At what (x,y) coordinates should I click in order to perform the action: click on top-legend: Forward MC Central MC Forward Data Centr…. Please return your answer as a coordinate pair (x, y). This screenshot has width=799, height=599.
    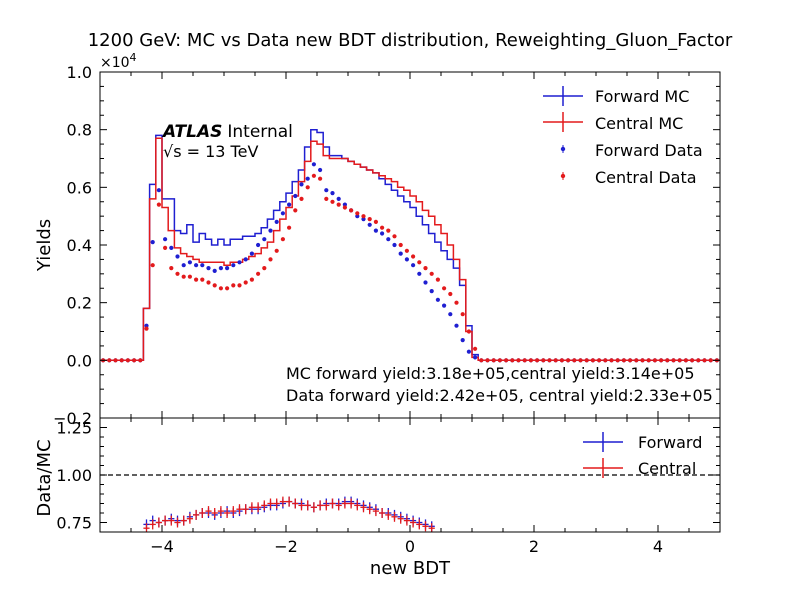
    Looking at the image, I should click on (623, 136).